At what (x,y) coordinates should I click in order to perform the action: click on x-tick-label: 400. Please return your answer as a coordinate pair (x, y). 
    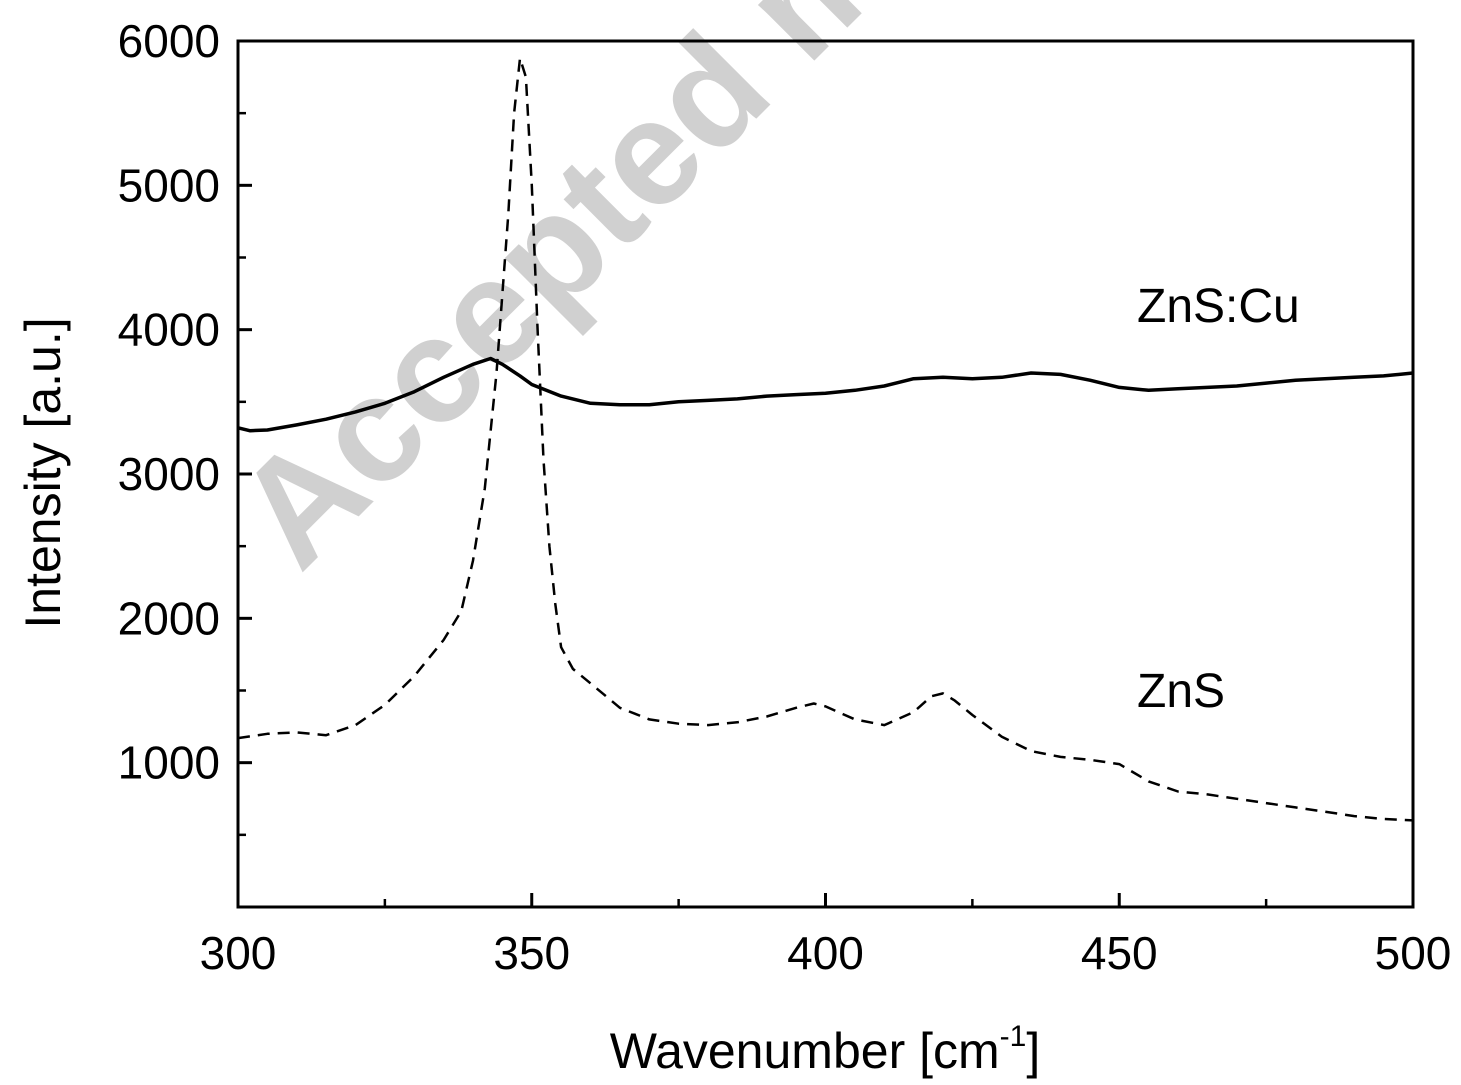
    Looking at the image, I should click on (825, 953).